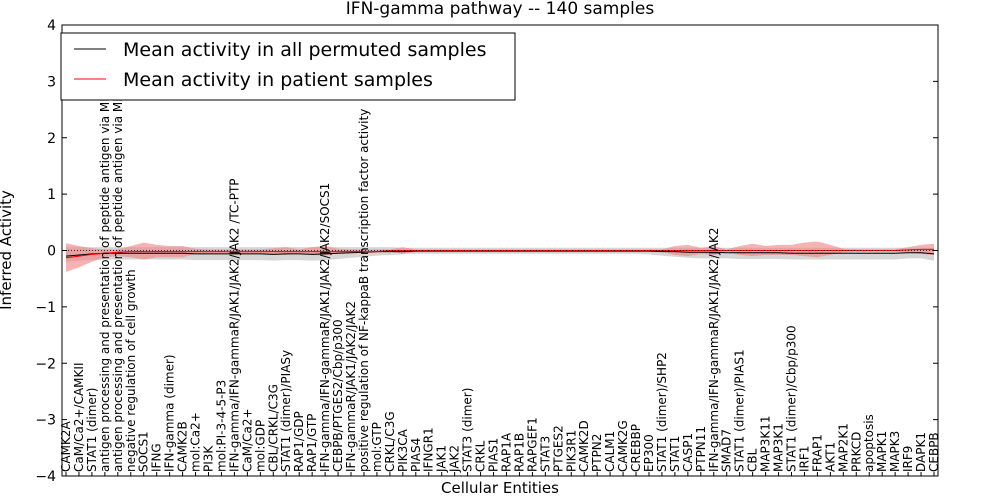  I want to click on x-tick-label: CAMK2D, so click(584, 446).